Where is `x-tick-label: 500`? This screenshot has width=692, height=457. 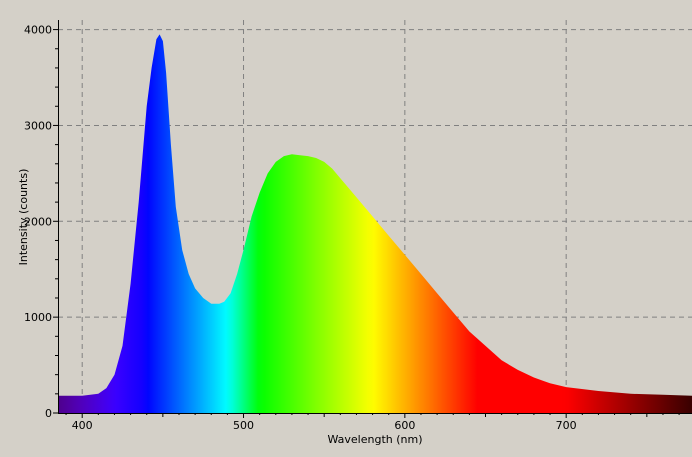
x-tick-label: 500 is located at coordinates (243, 425).